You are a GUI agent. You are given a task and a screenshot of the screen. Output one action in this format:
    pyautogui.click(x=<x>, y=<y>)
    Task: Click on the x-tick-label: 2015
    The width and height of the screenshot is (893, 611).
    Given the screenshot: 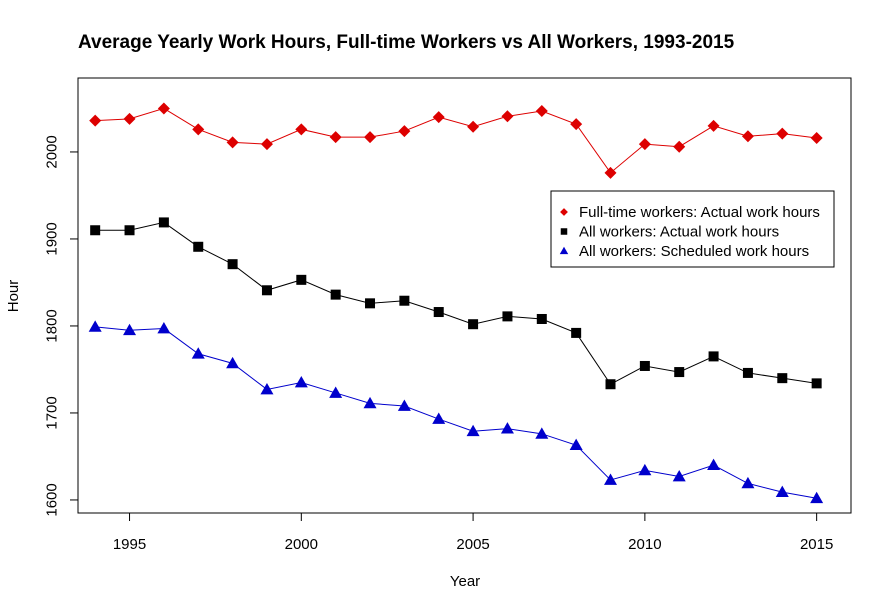 What is the action you would take?
    pyautogui.click(x=816, y=544)
    